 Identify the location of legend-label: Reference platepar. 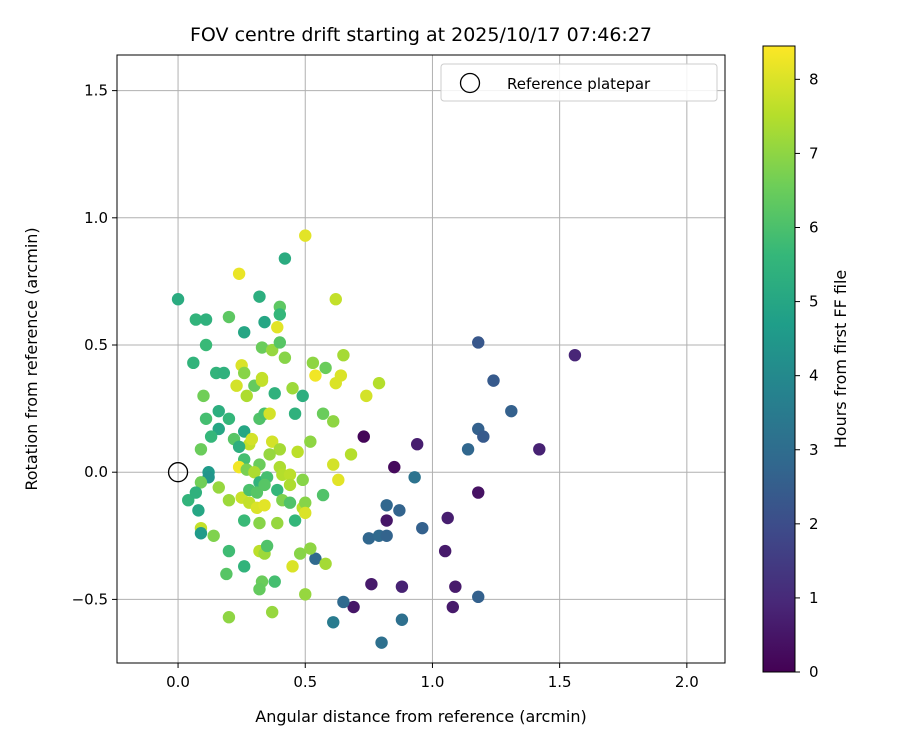
(579, 84).